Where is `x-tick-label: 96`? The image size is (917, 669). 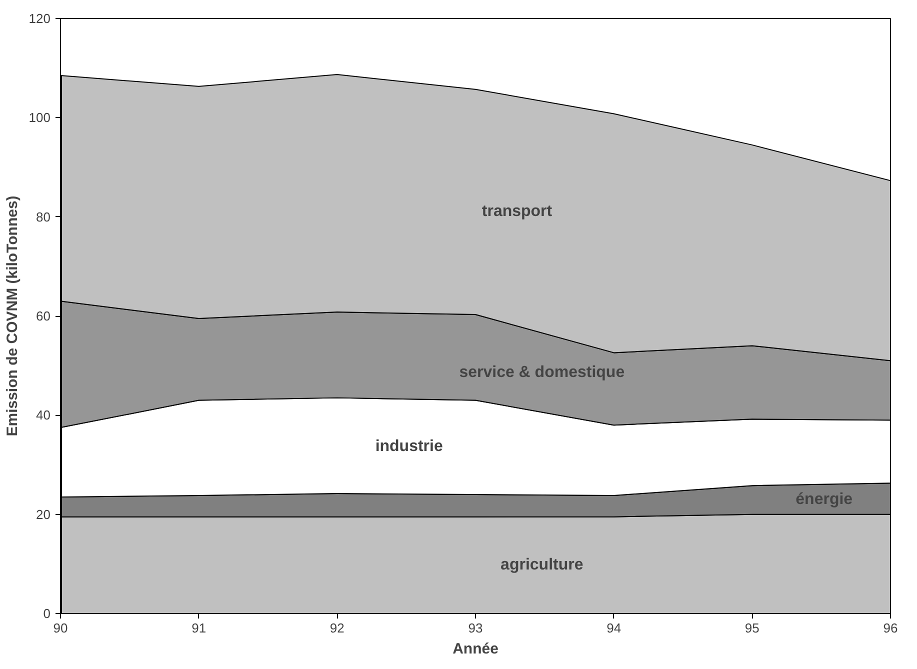
x-tick-label: 96 is located at coordinates (890, 628).